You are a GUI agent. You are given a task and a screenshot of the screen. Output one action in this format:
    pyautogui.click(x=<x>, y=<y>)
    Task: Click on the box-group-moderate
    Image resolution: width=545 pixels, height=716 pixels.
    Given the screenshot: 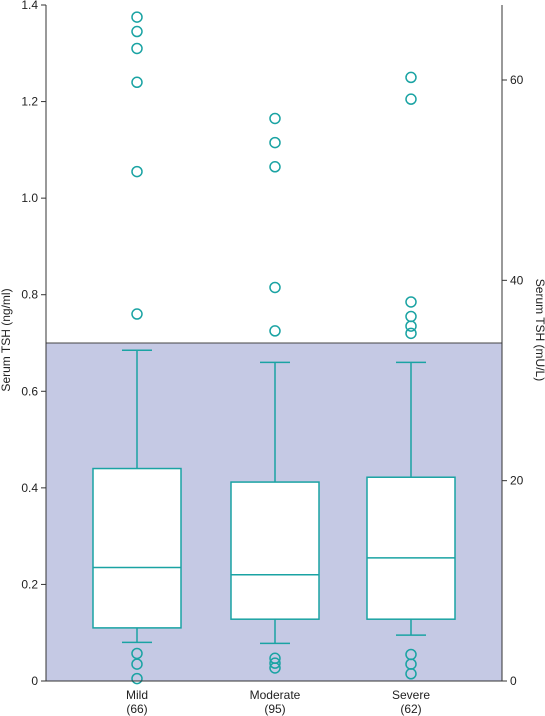 What is the action you would take?
    pyautogui.click(x=275, y=393)
    